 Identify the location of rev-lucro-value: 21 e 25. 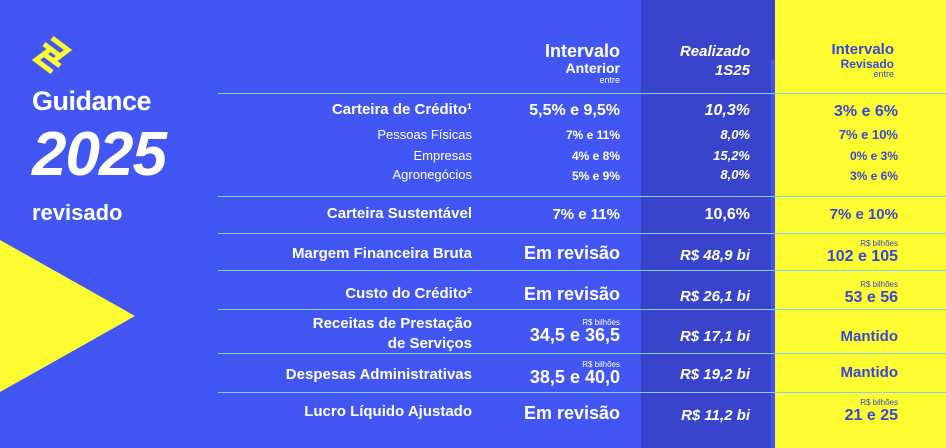
(871, 415).